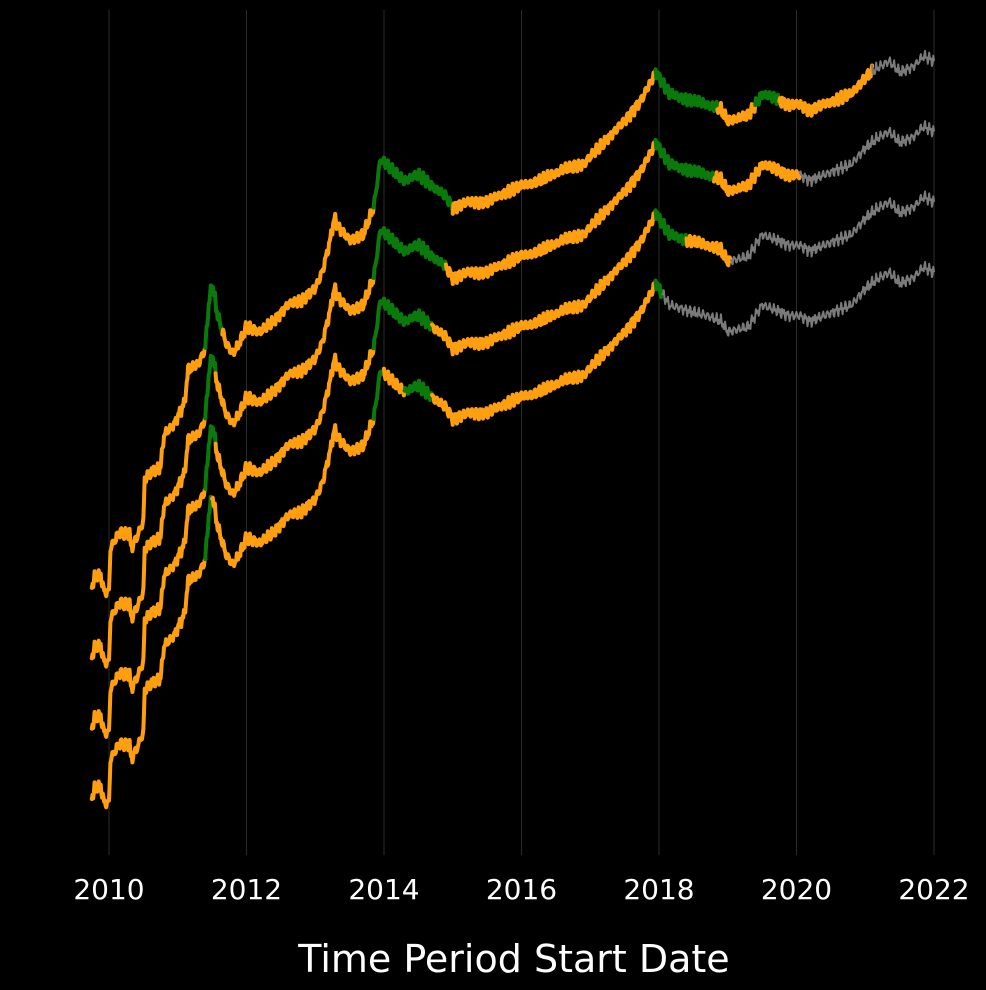 This screenshot has height=990, width=986. Describe the element at coordinates (671, 227) in the screenshot. I see `series-3-segment-6-green` at that location.